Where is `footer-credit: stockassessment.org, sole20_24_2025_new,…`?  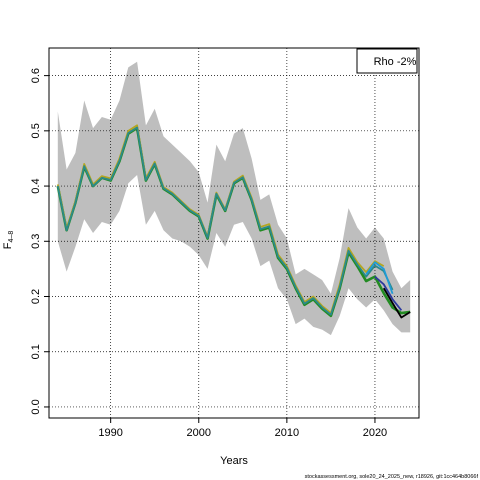
footer-credit: stockassessment.org, sole20_24_2025_new,… is located at coordinates (392, 477).